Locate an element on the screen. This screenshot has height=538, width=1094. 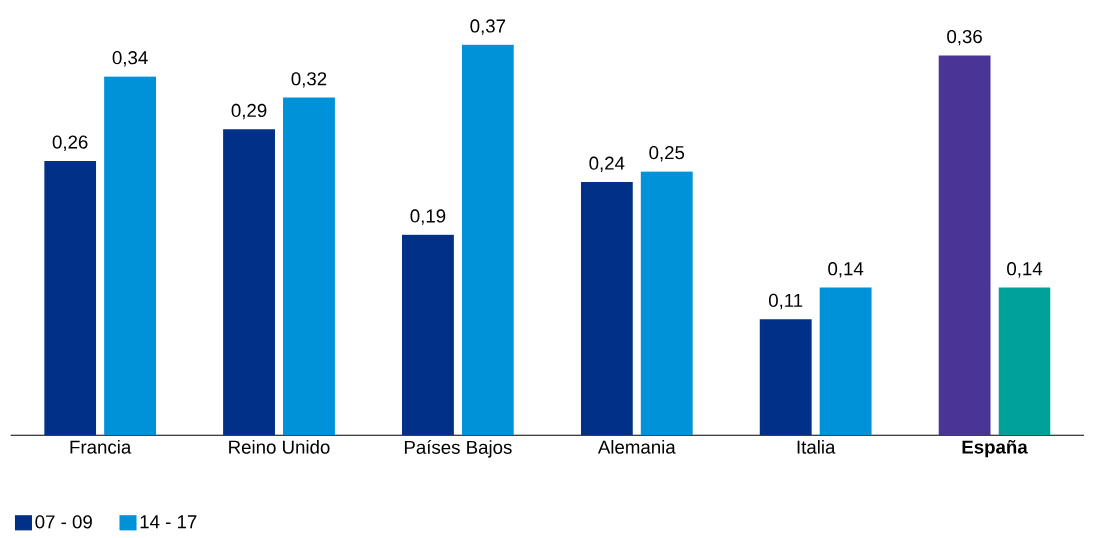
data-label: 0,11 is located at coordinates (785, 301).